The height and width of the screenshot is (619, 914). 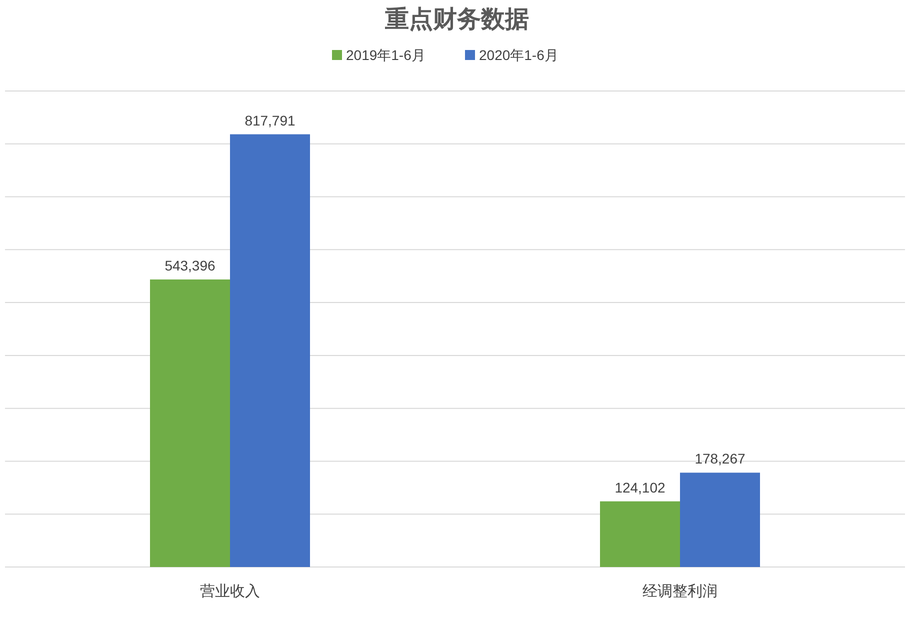 I want to click on legend-label: 2019年1-6月, so click(x=386, y=55).